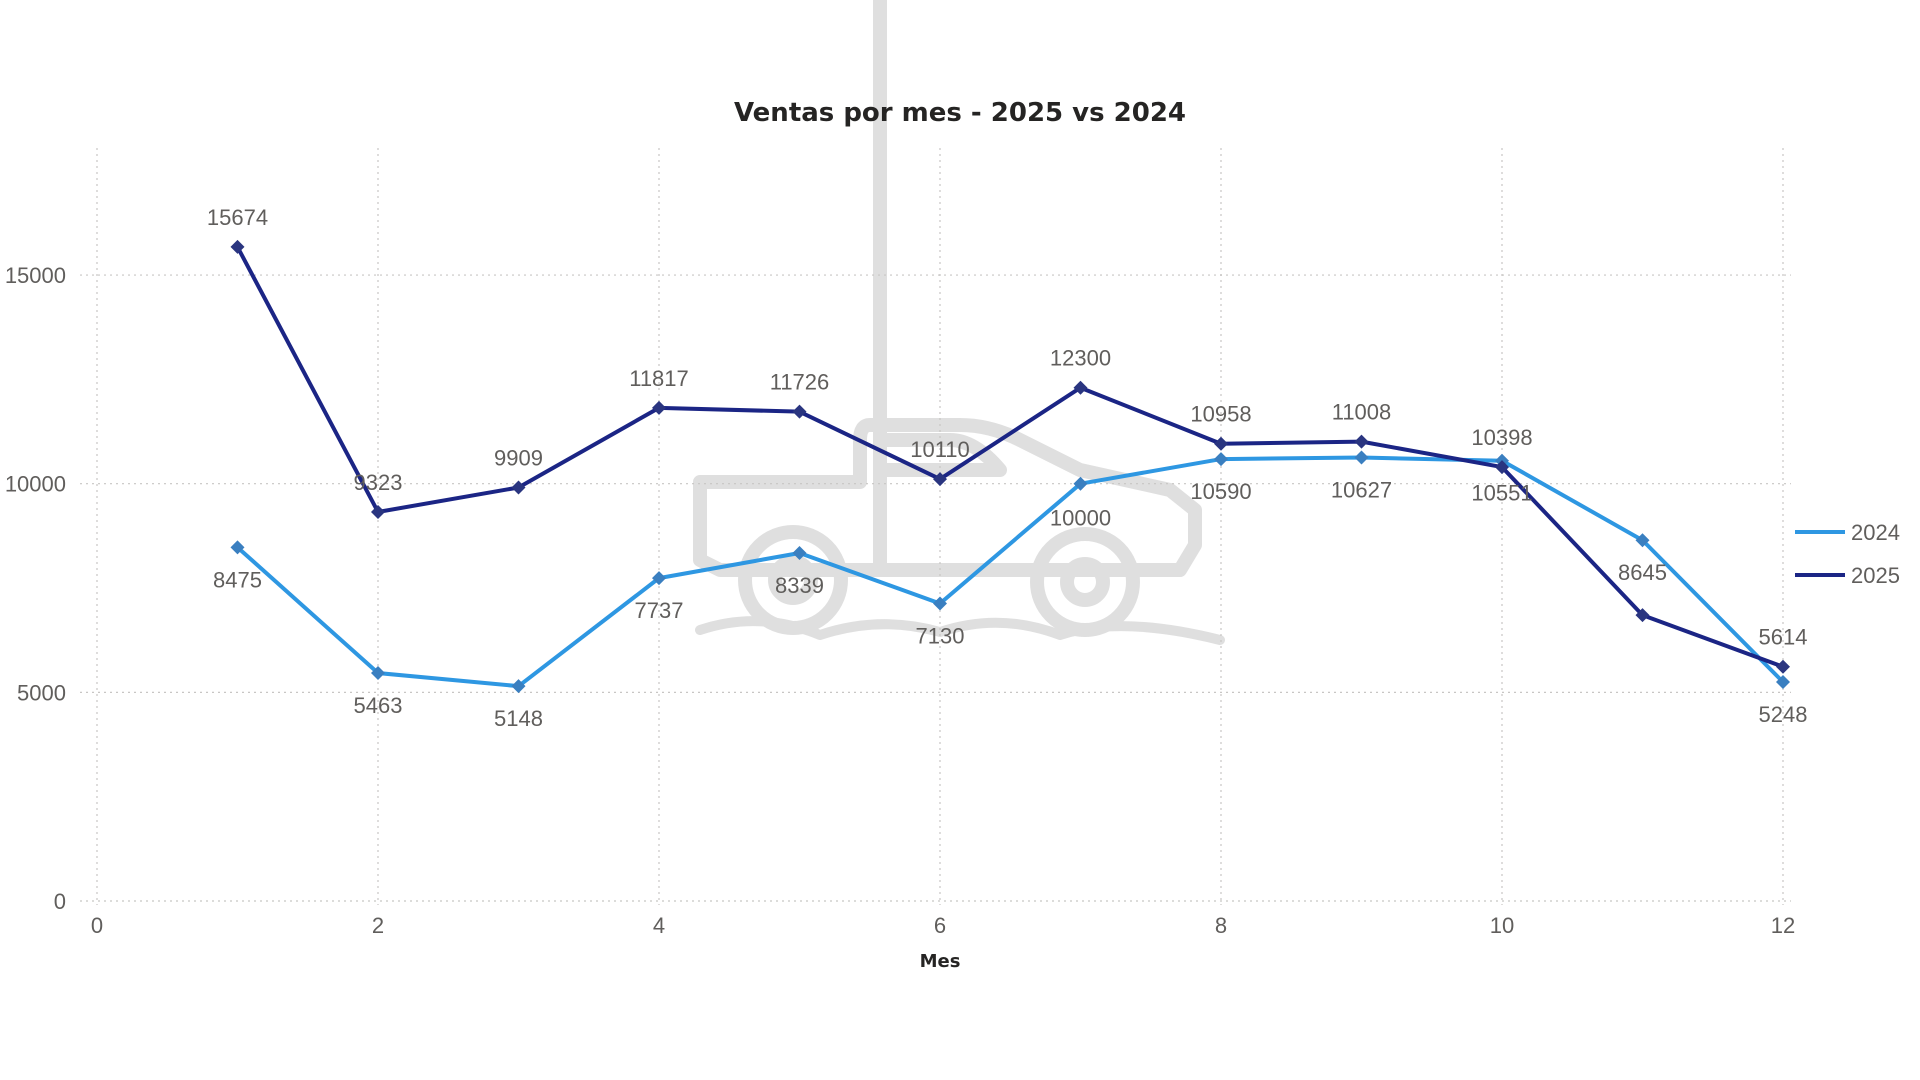 The width and height of the screenshot is (1920, 1080). What do you see at coordinates (378, 482) in the screenshot?
I see `data-label: 9323` at bounding box center [378, 482].